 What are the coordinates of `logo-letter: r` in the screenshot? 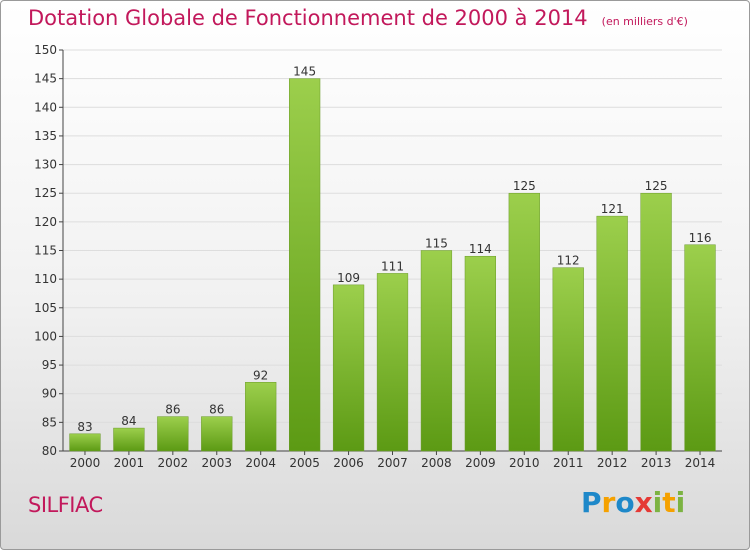 It's located at (608, 502).